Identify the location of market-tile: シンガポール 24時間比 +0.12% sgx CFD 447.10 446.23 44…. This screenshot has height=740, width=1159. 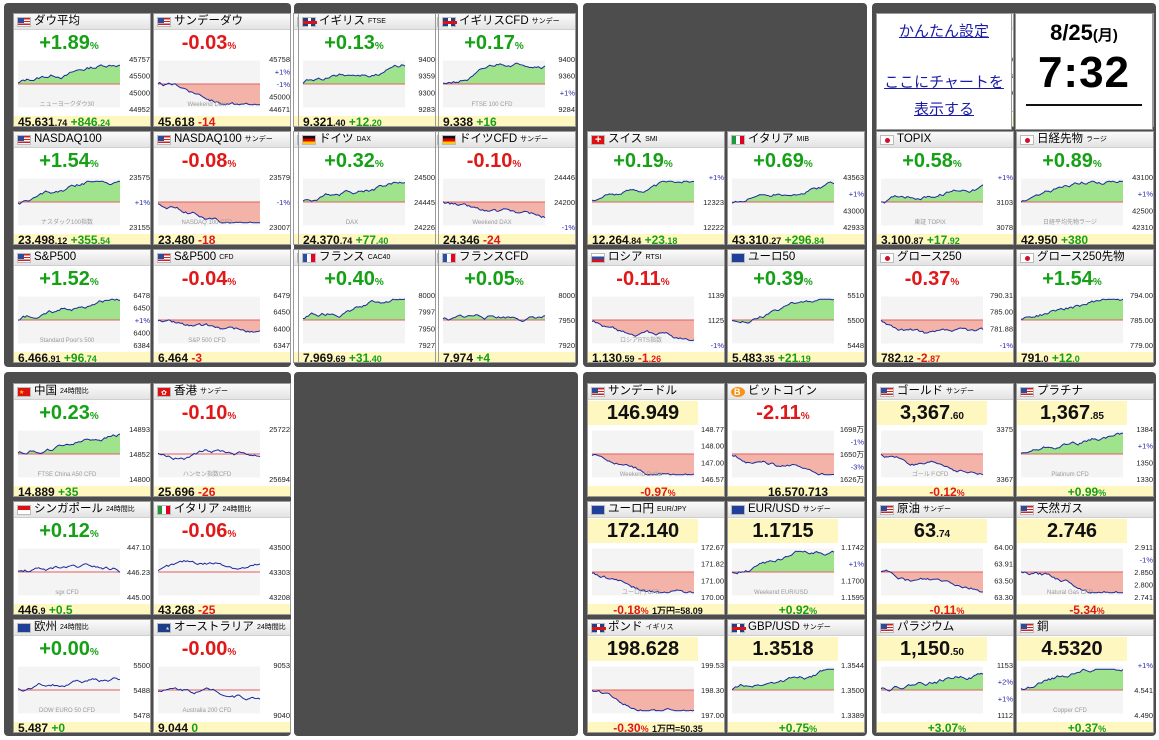
(82, 558).